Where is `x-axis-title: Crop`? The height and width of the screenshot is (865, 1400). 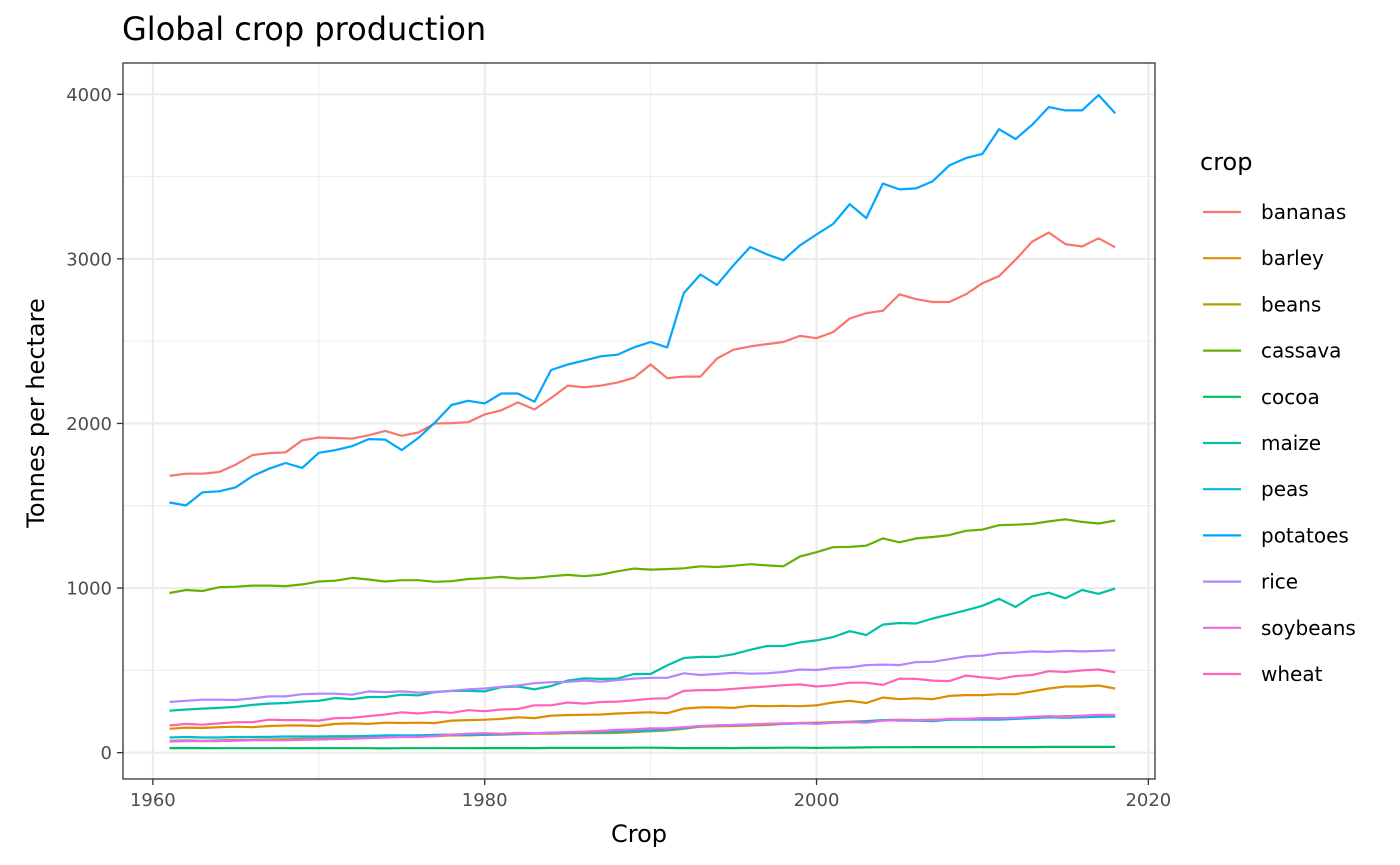
x-axis-title: Crop is located at coordinates (639, 834).